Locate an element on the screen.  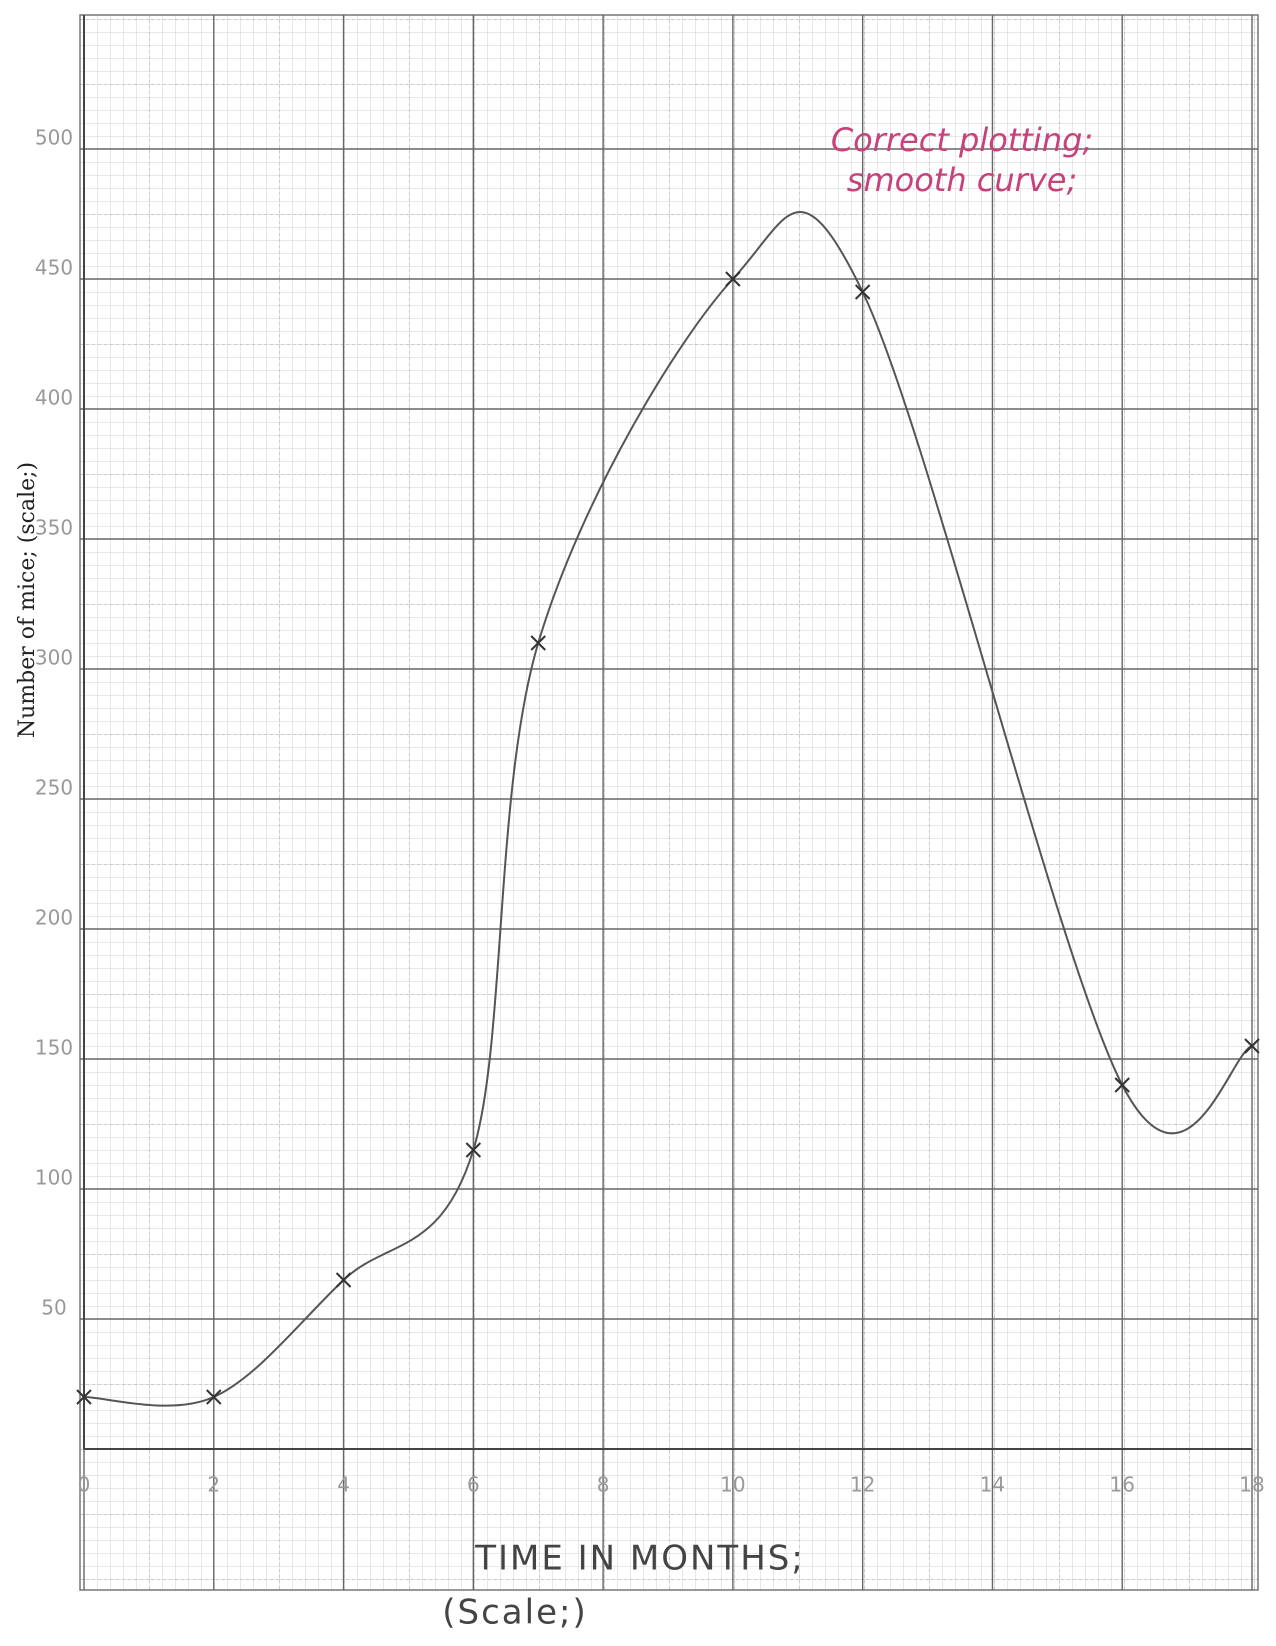
y-tick-label: 150 is located at coordinates (54, 1048).